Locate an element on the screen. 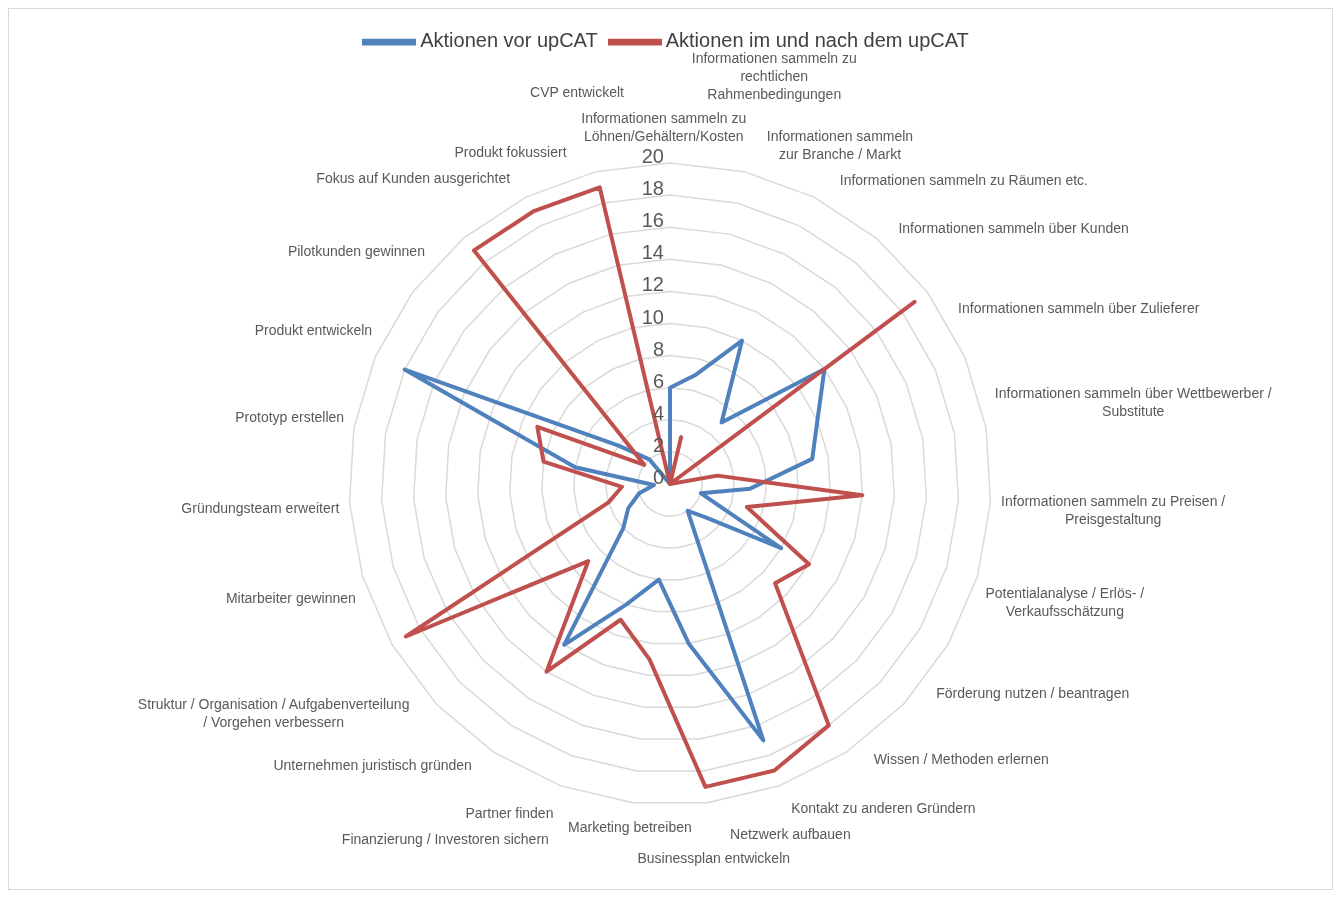 Image resolution: width=1341 pixels, height=899 pixels. spoke-label: Informationen sammeln zur Branche / Markt is located at coordinates (840, 145).